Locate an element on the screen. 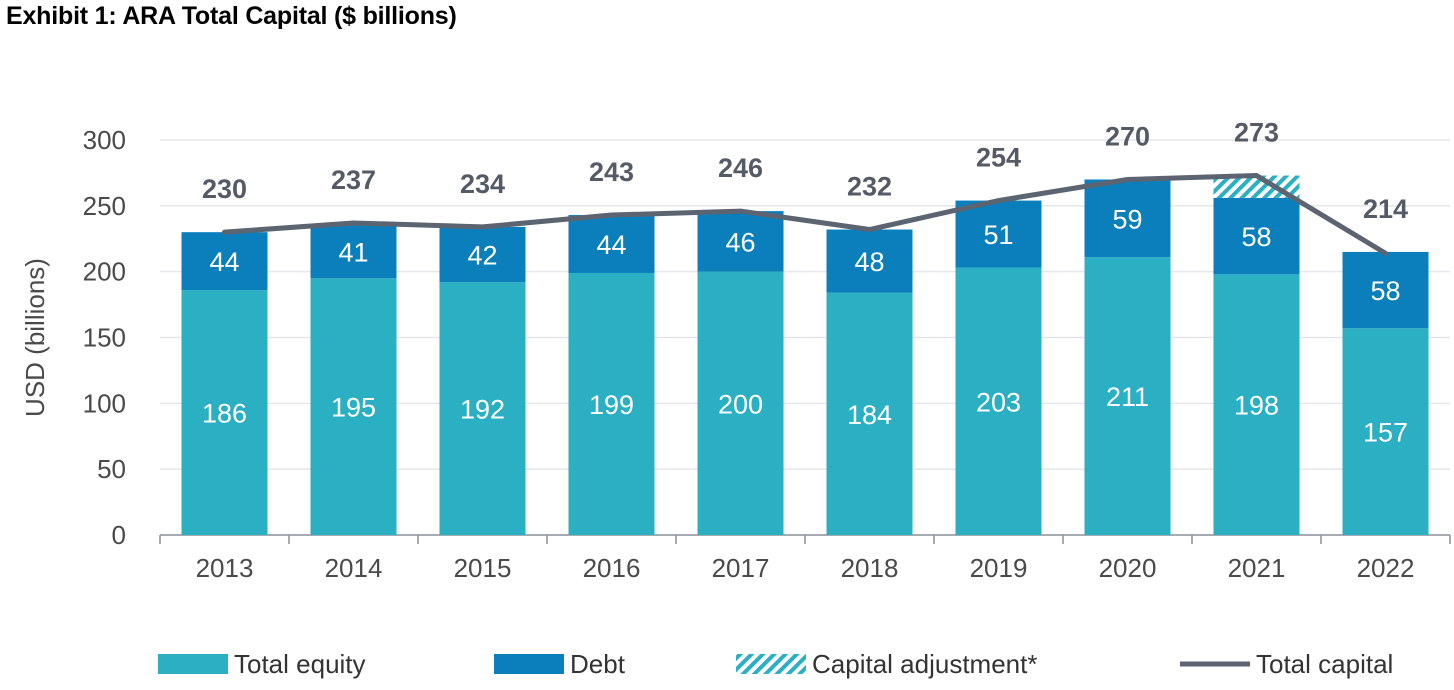 The width and height of the screenshot is (1454, 690). x-tick-label: 2022 is located at coordinates (1386, 568).